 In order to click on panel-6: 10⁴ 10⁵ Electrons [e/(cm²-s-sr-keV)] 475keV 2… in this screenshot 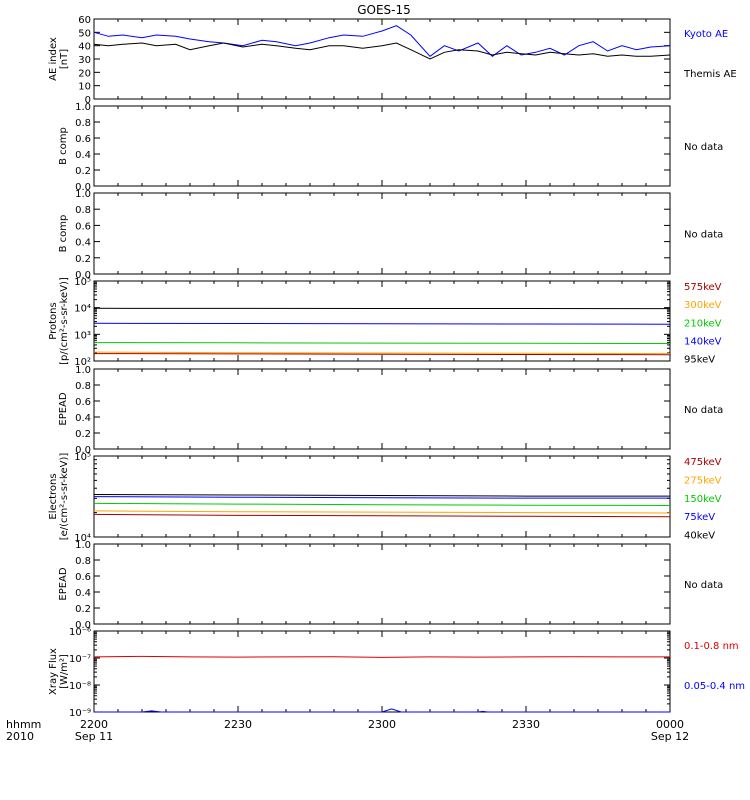, I will do `click(385, 498)`.